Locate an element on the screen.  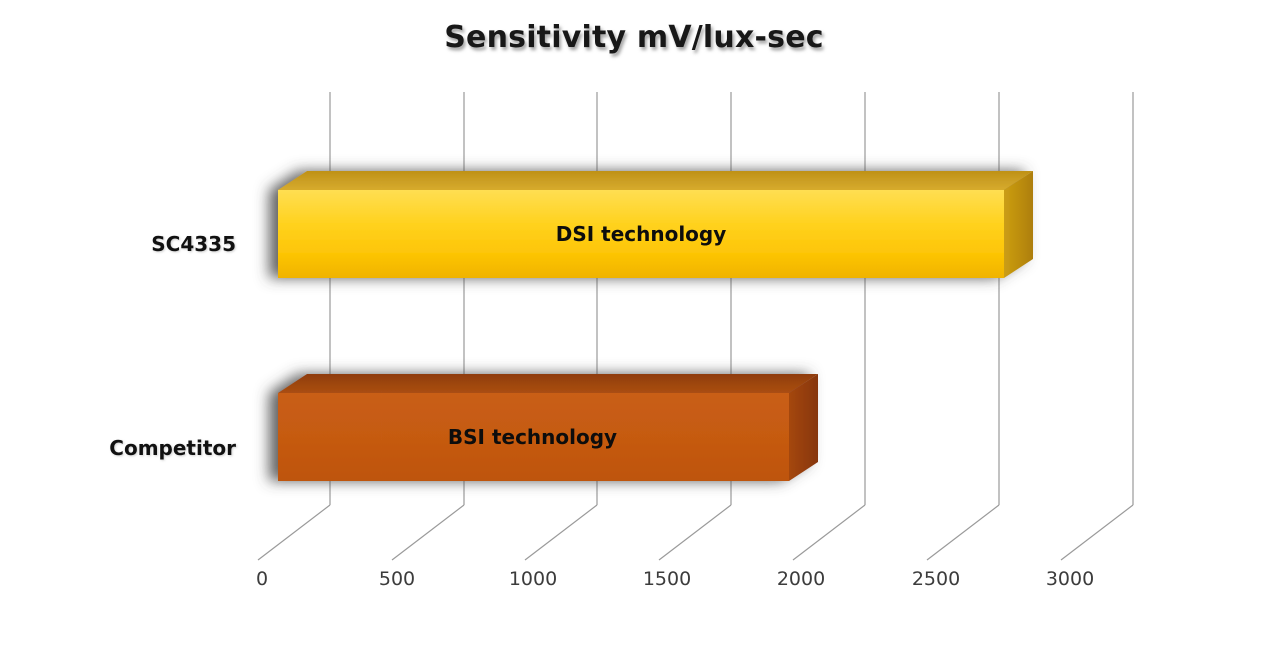
category-label-sc4335: SC4335 is located at coordinates (193, 244).